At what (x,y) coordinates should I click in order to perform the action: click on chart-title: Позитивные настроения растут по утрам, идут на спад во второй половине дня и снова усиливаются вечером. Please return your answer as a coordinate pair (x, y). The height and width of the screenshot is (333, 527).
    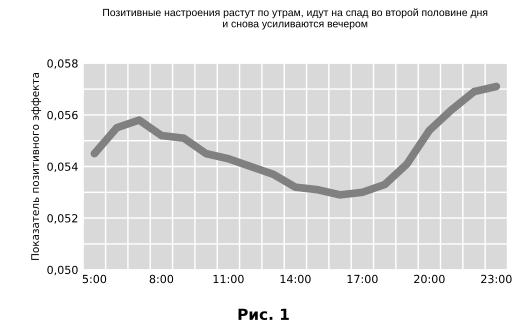
    Looking at the image, I should click on (295, 19).